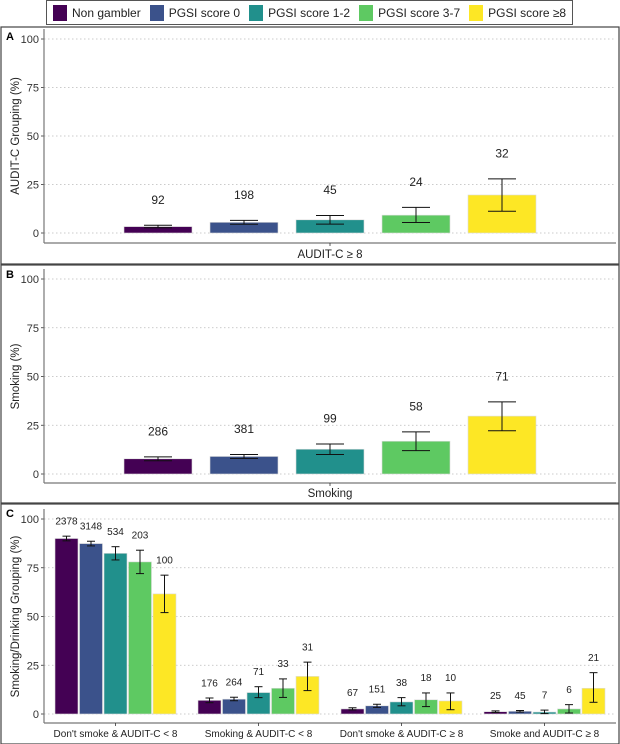  Describe the element at coordinates (545, 734) in the screenshot. I see `x-category-label: Smoke and AUDIT-C ≥ 8` at that location.